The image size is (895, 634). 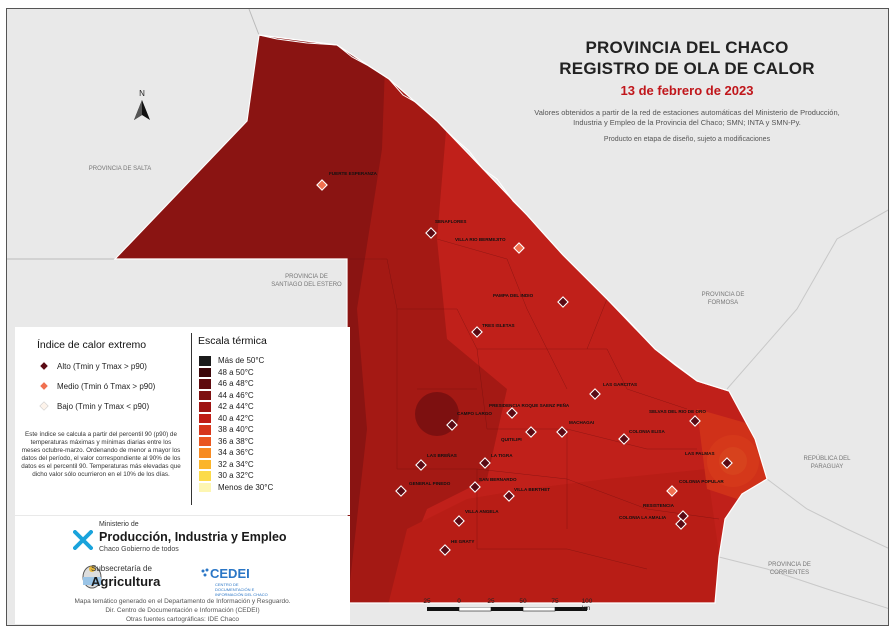 What do you see at coordinates (502, 455) in the screenshot?
I see `station-label: LA TIGRA` at bounding box center [502, 455].